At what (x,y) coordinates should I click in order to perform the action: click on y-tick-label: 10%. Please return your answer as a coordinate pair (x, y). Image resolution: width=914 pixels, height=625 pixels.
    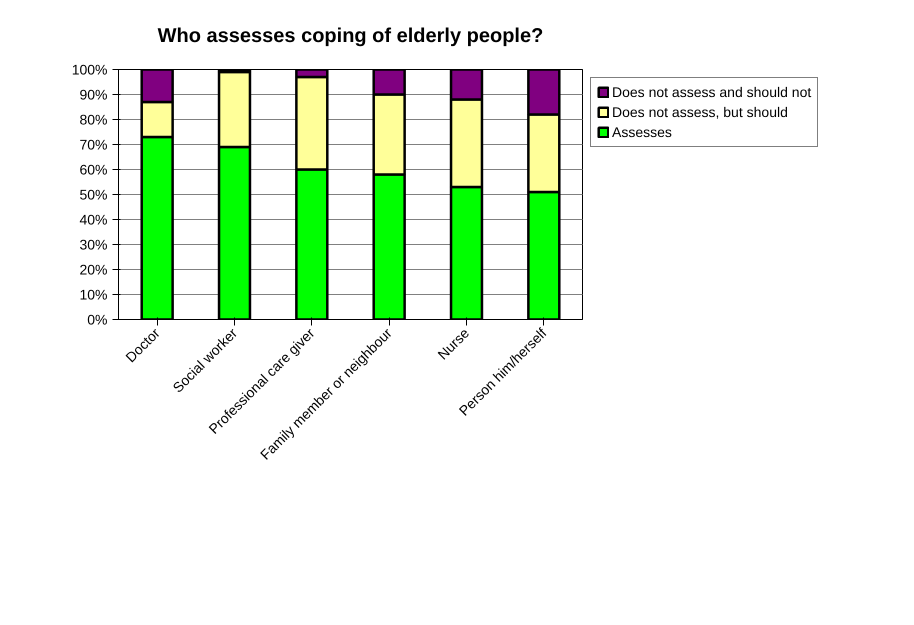
    Looking at the image, I should click on (93, 294).